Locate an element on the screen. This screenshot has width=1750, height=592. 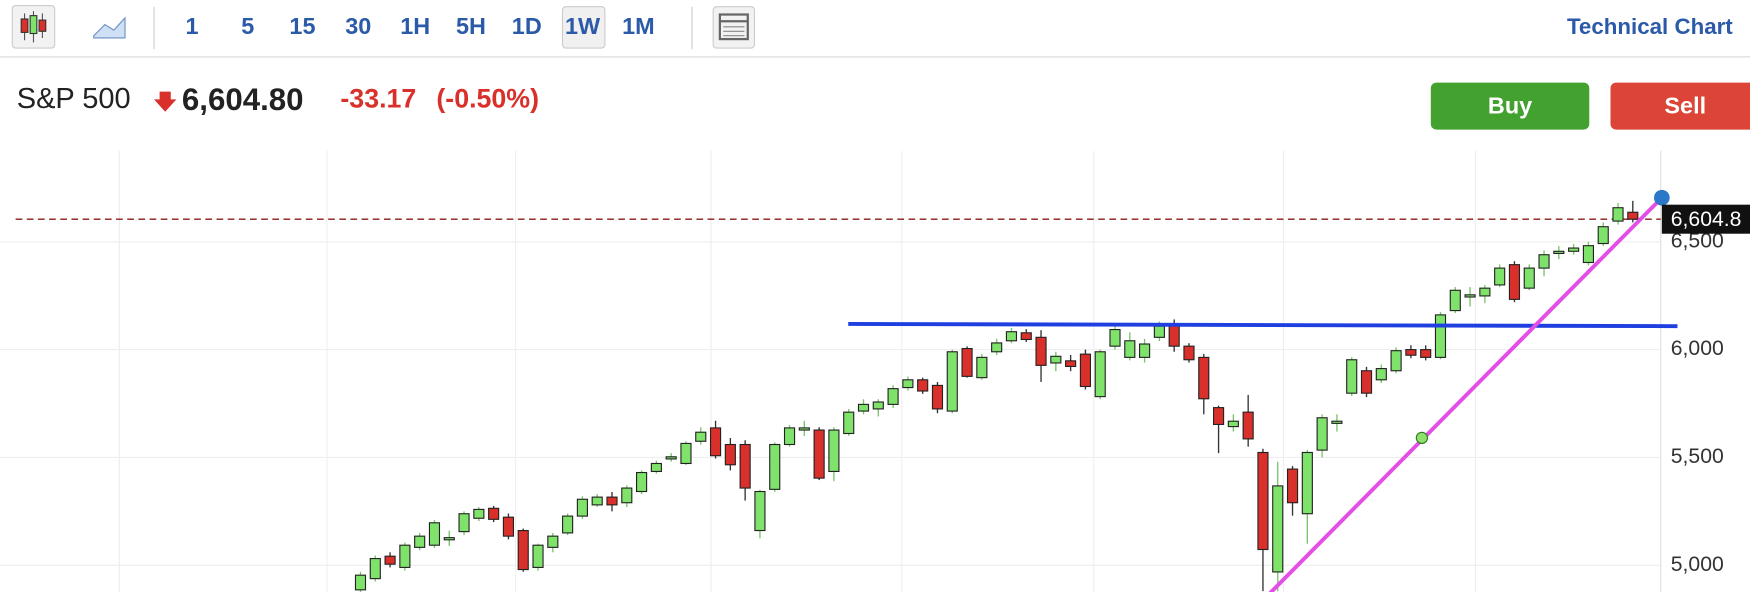
y-tick-label: 5,500 is located at coordinates (1697, 456).